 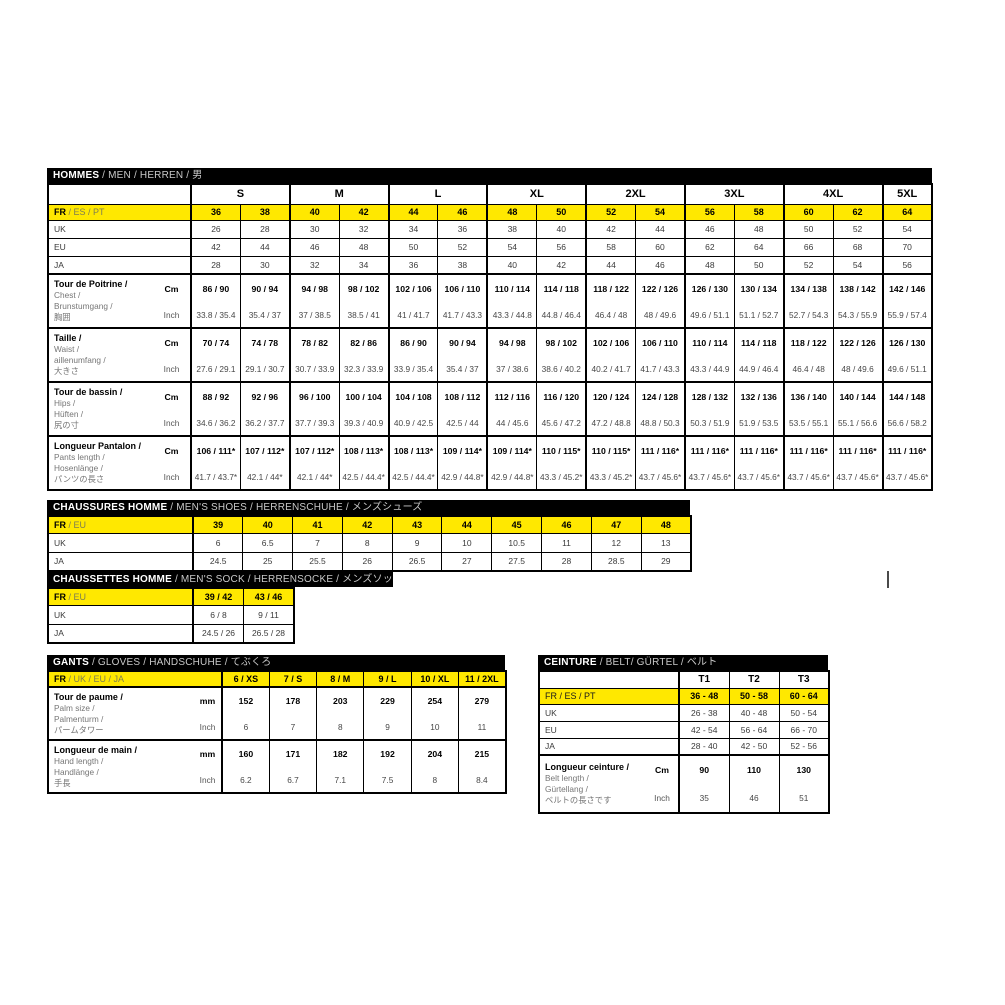 I want to click on shoe-uk-size: 6.5, so click(x=268, y=542).